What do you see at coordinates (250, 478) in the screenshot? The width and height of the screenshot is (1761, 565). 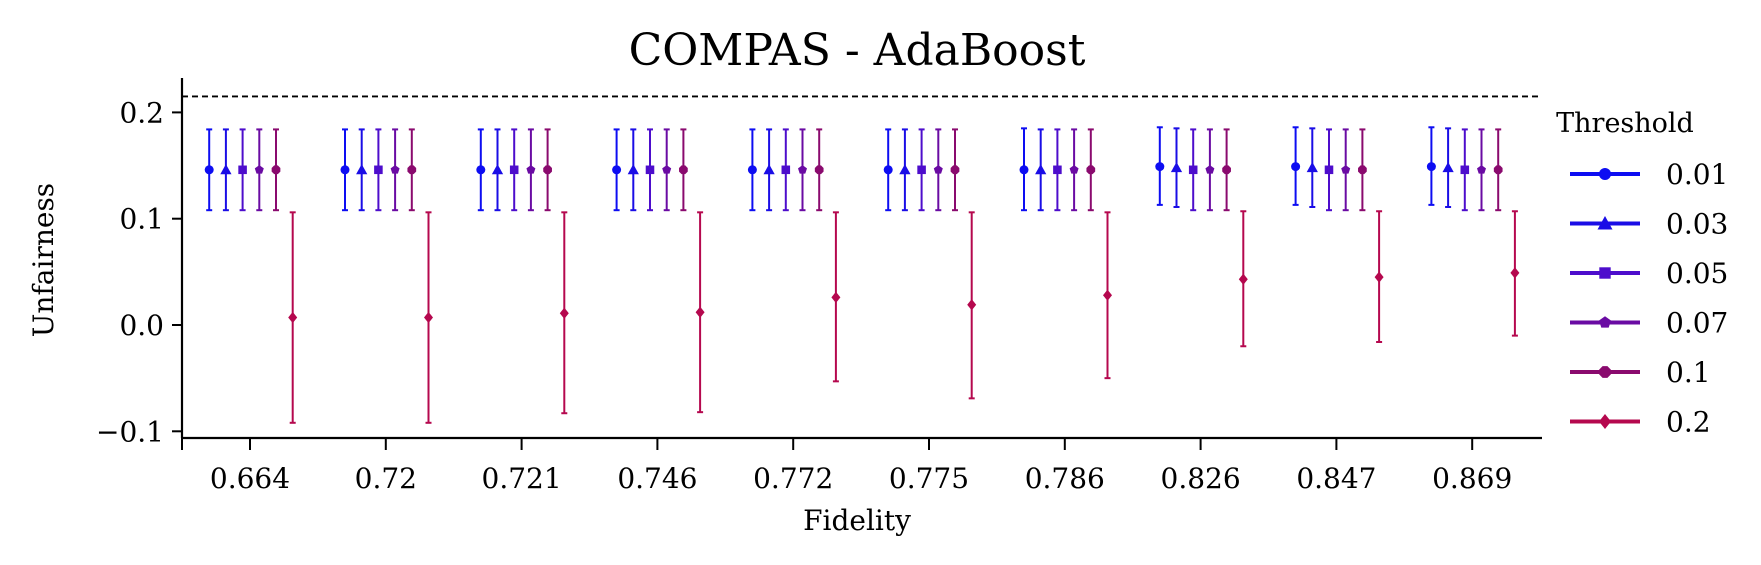 I see `x-tick-label: 0.664` at bounding box center [250, 478].